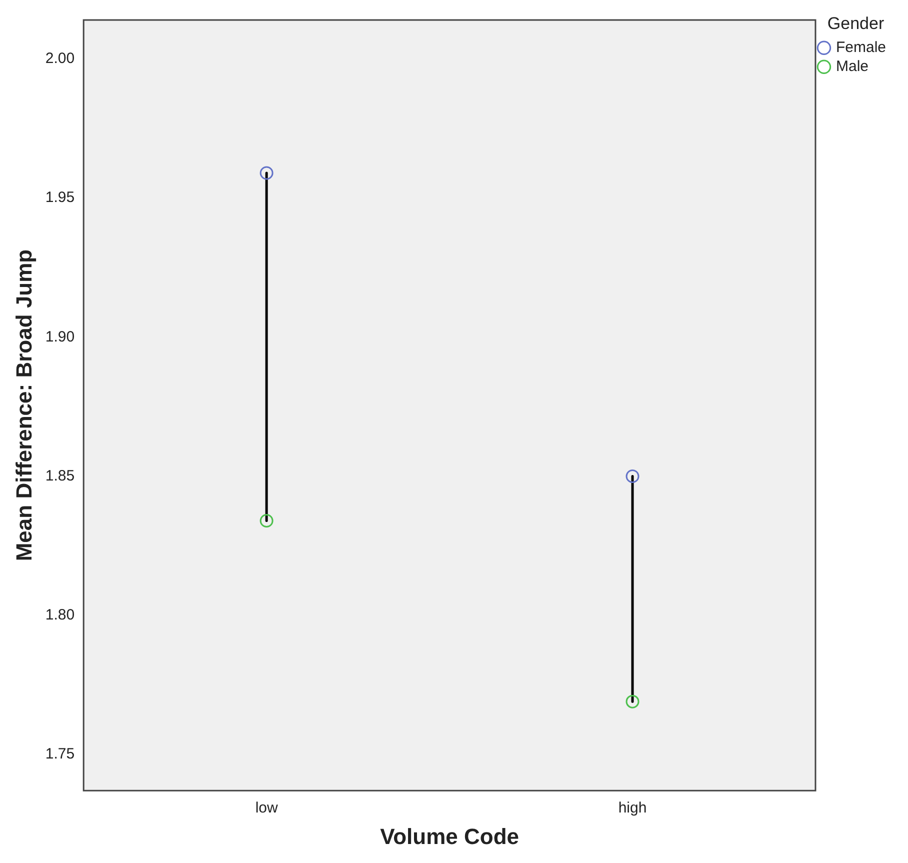  What do you see at coordinates (60, 337) in the screenshot?
I see `y-tick-label: 1.90` at bounding box center [60, 337].